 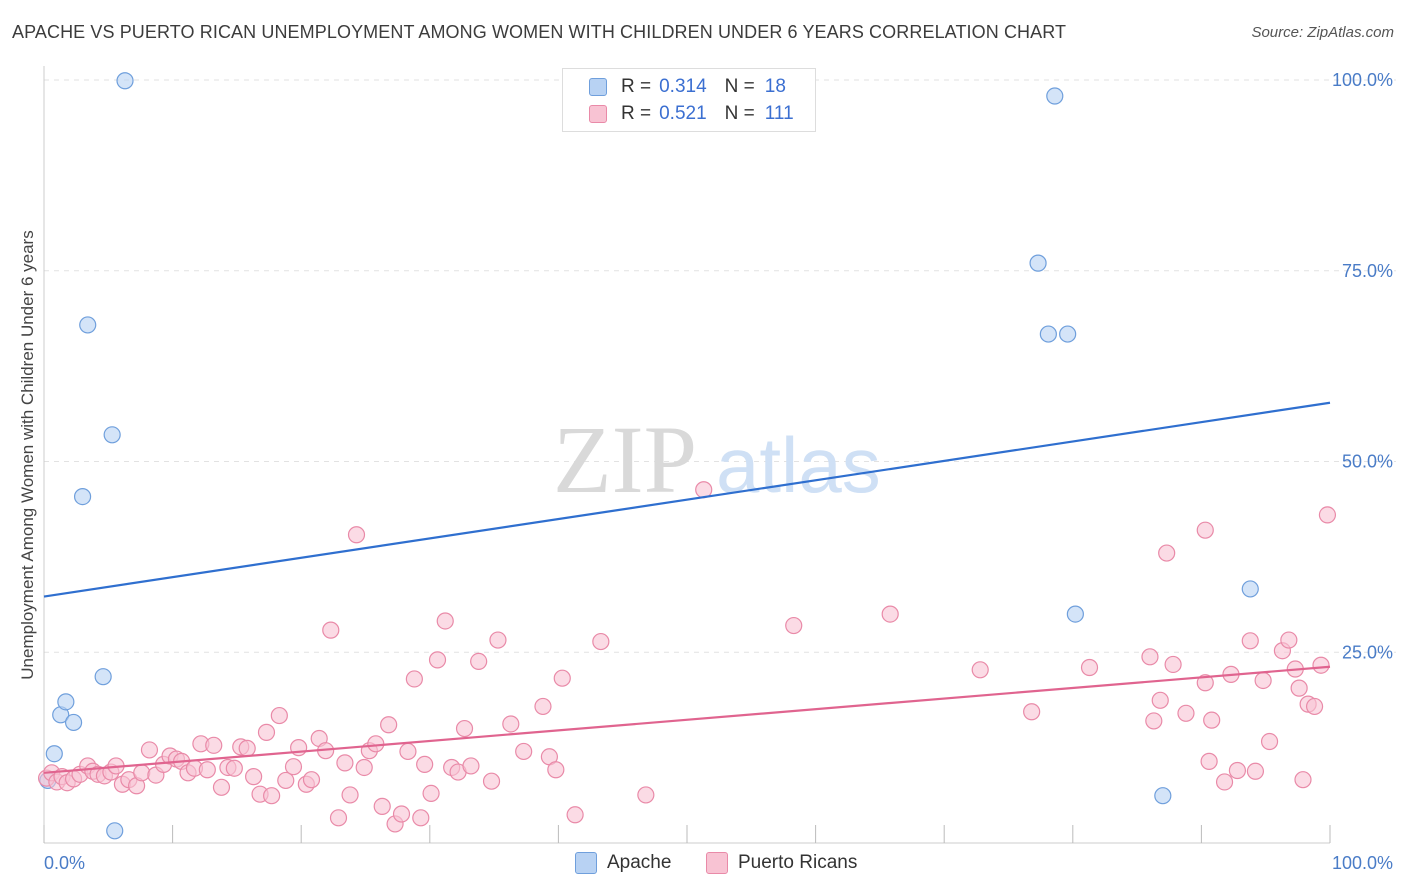 I want to click on legend-row-apache: R = 0.314 N = 18, so click(x=687, y=87).